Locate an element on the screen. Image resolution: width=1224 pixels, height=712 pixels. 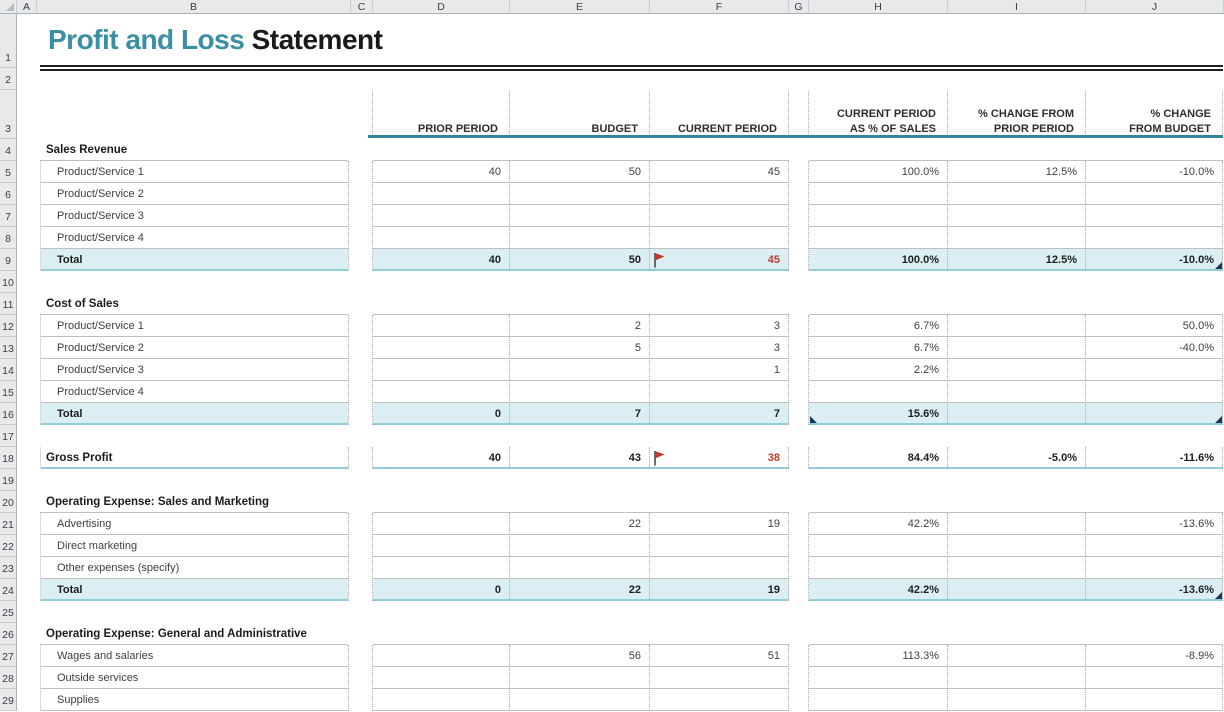
cell-H13: 6.7% is located at coordinates (926, 348).